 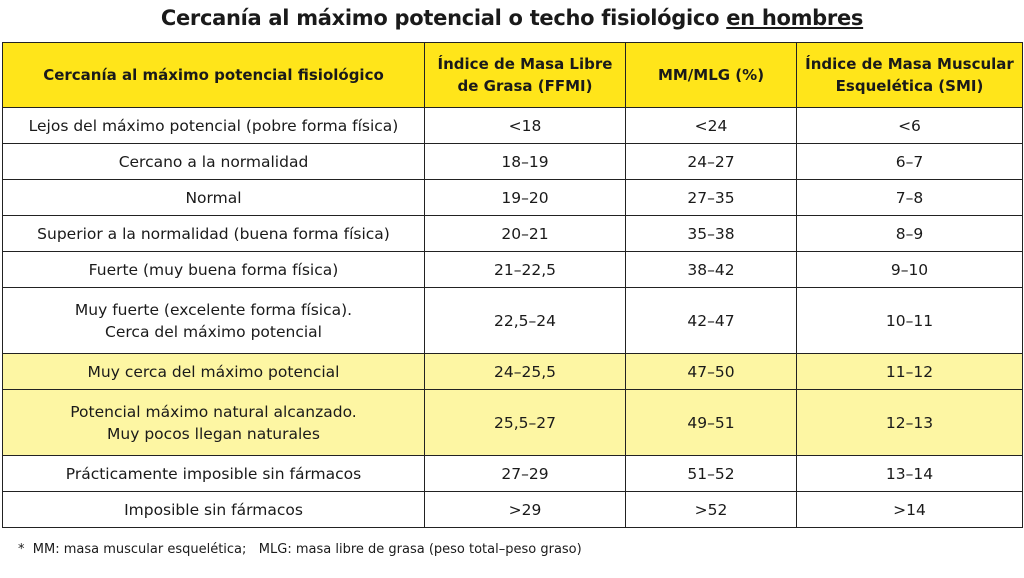 What do you see at coordinates (711, 371) in the screenshot?
I see `table-cell: 47–50` at bounding box center [711, 371].